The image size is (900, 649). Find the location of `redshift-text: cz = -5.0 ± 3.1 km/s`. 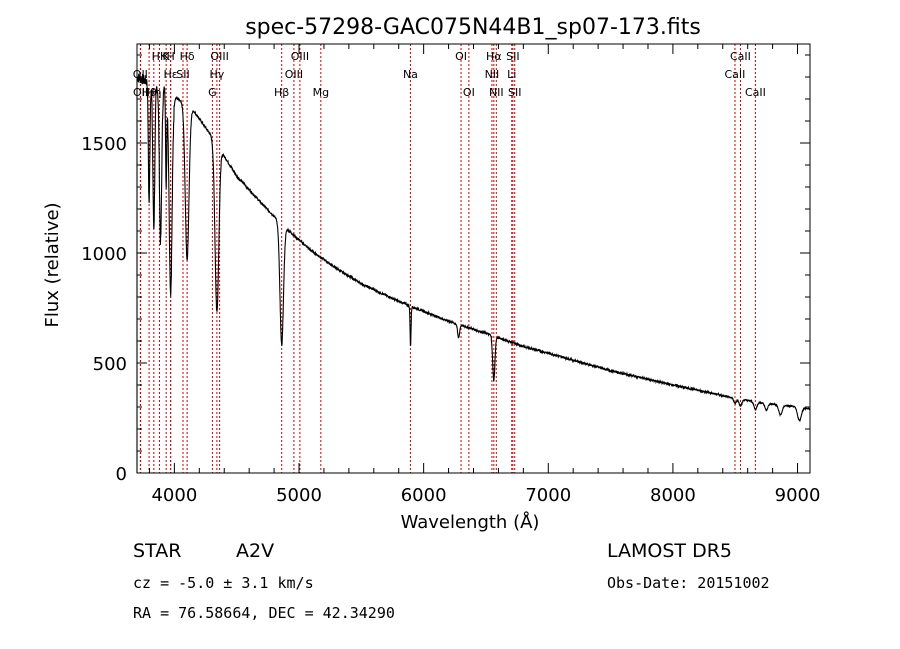

redshift-text: cz = -5.0 ± 3.1 km/s is located at coordinates (223, 583).